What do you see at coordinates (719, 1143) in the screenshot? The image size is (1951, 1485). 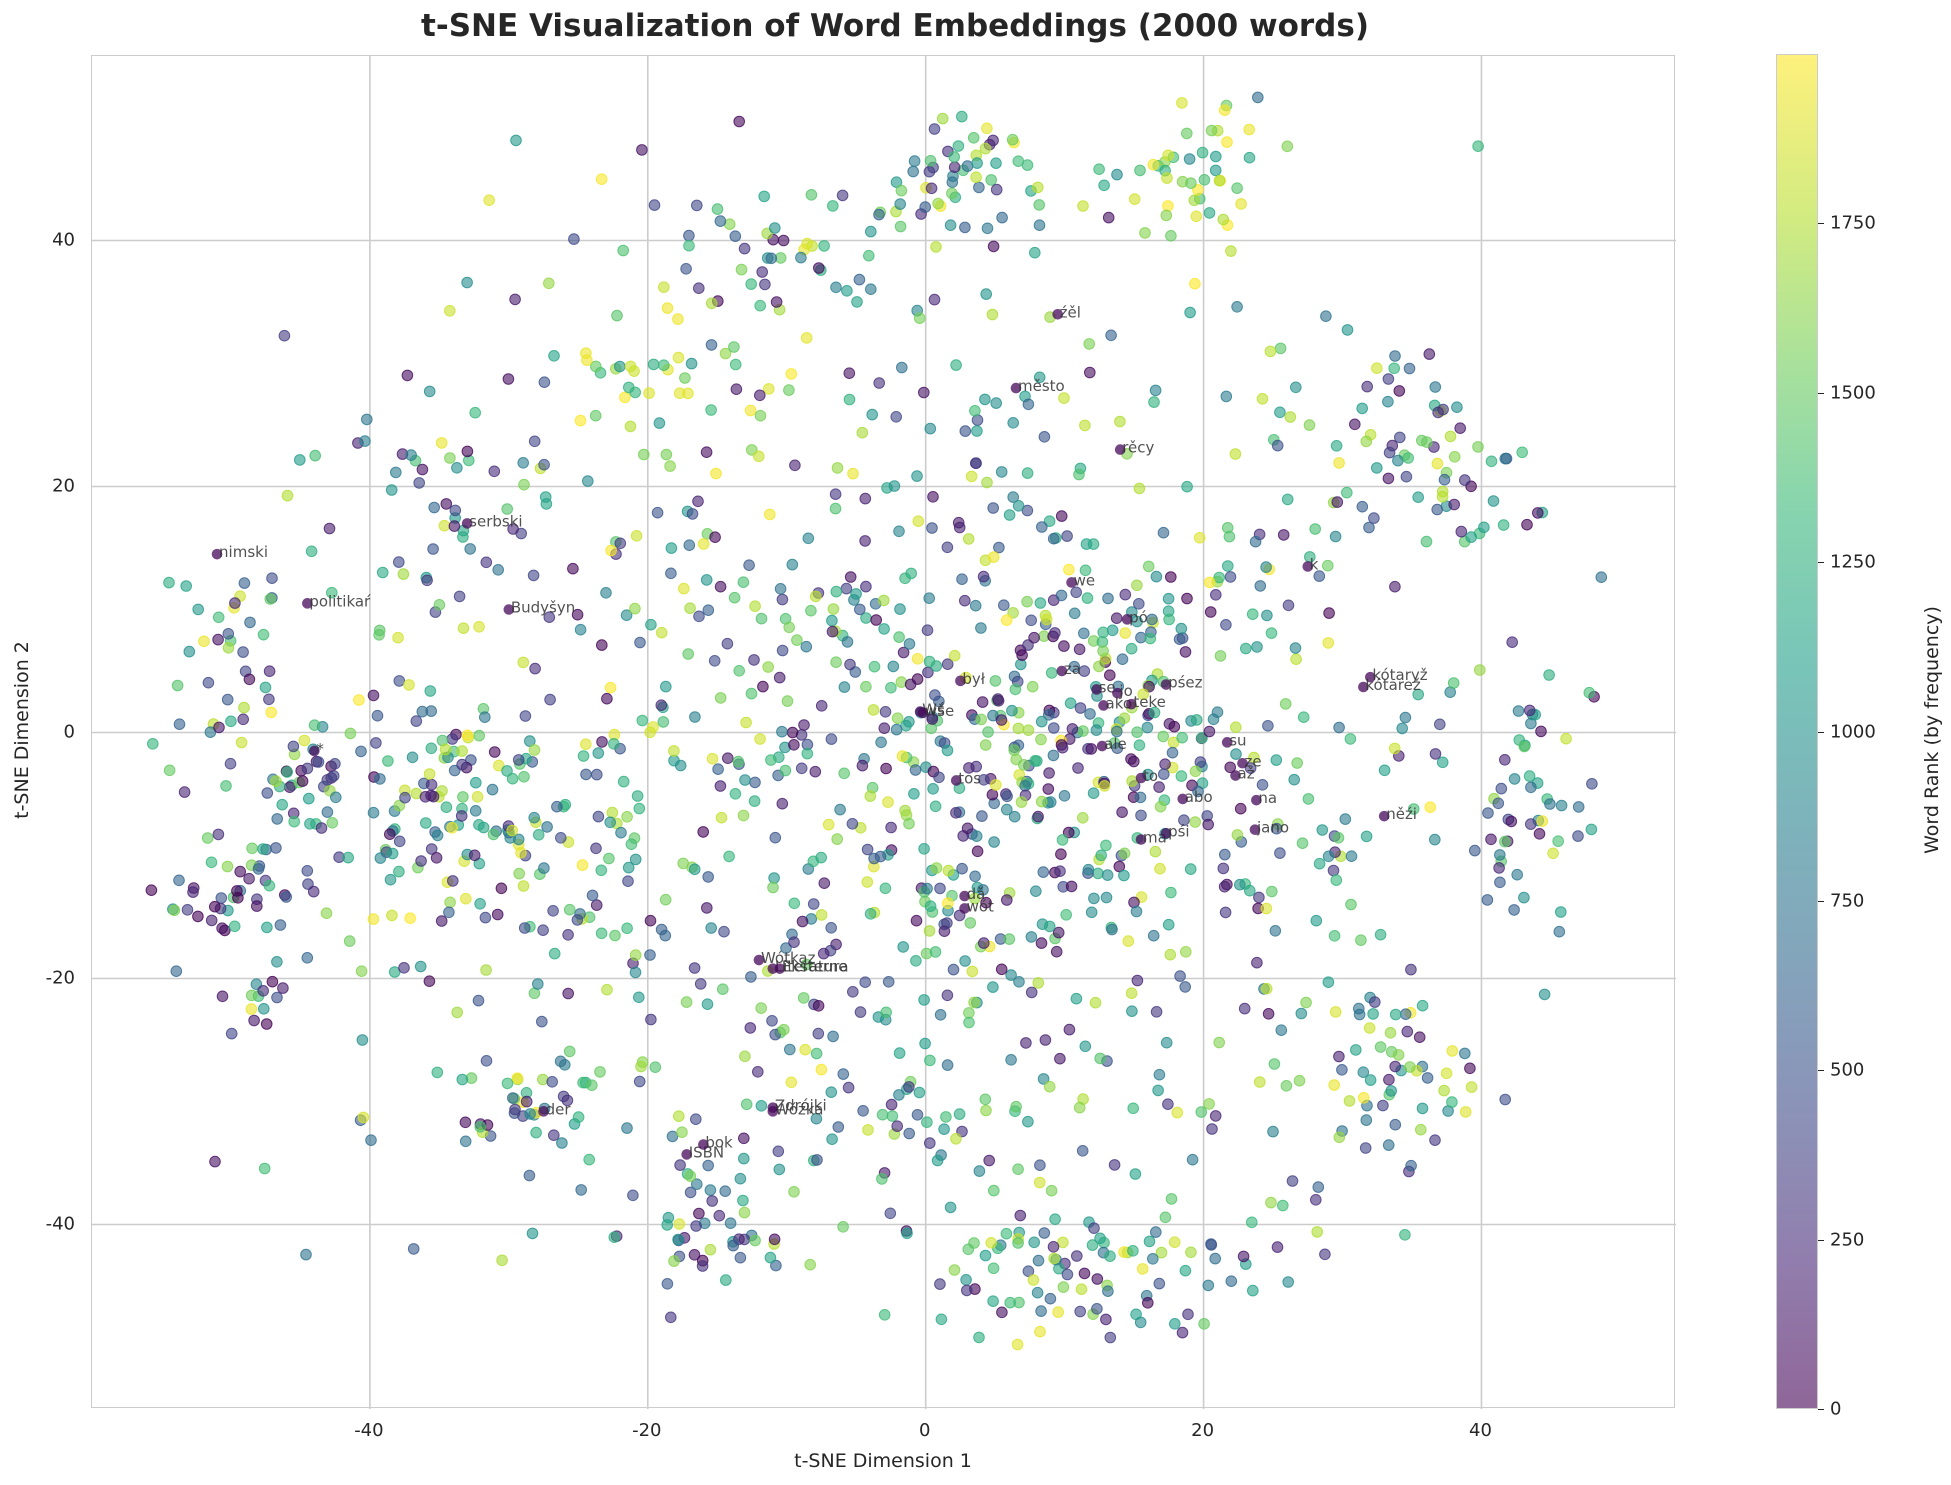 I see `word-annotation: bok` at bounding box center [719, 1143].